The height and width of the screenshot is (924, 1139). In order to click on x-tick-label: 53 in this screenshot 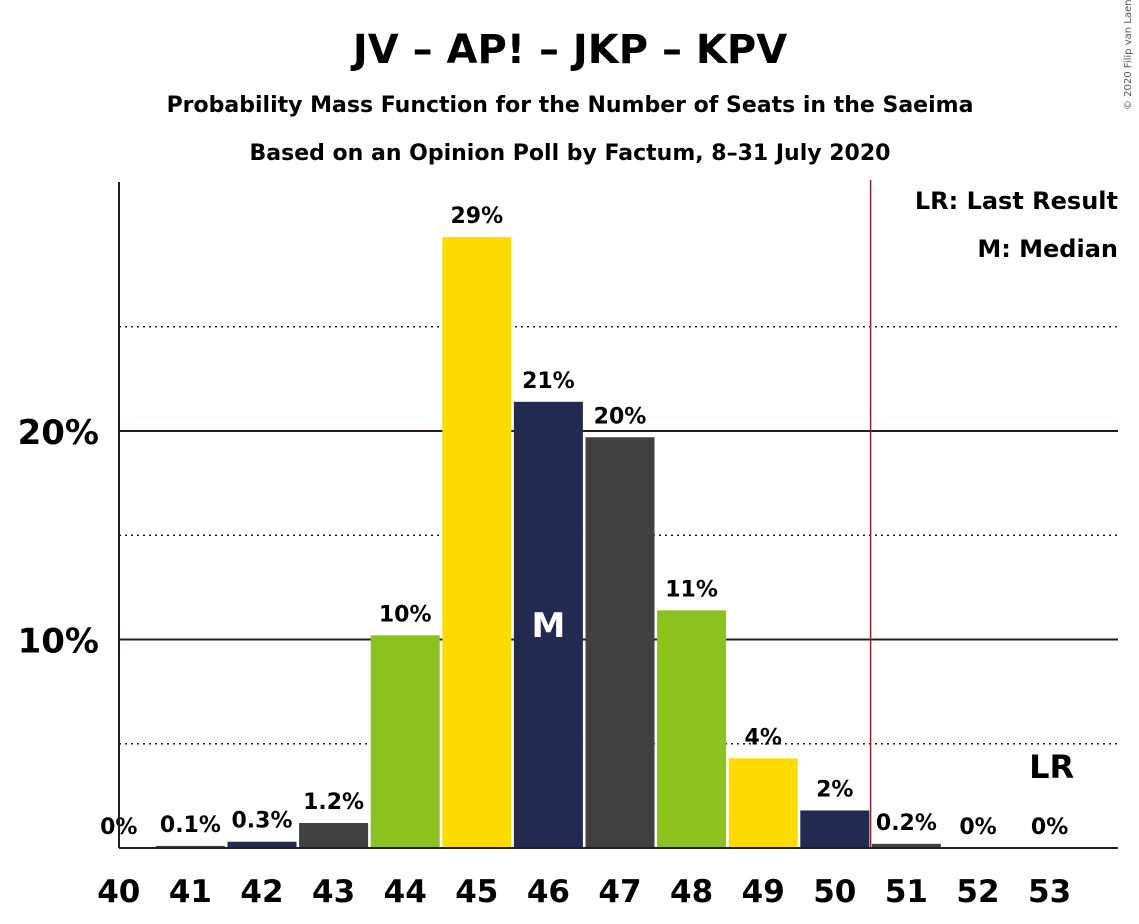, I will do `click(1049, 892)`.